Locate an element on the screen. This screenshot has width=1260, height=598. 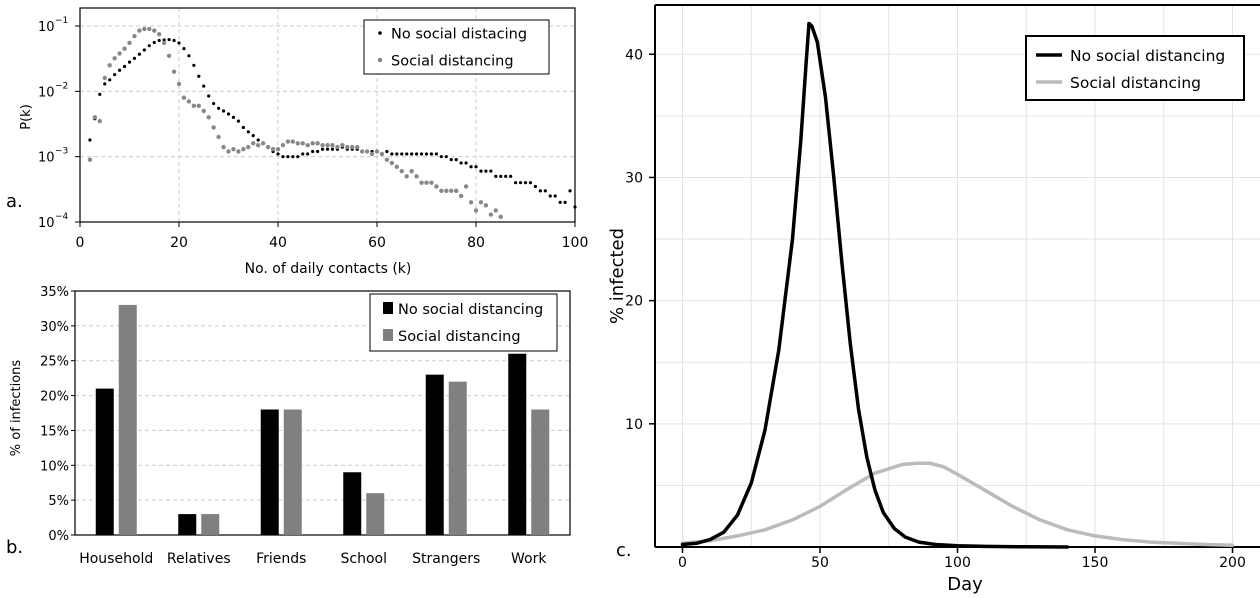
panel-b-legend-box is located at coordinates (463, 322).